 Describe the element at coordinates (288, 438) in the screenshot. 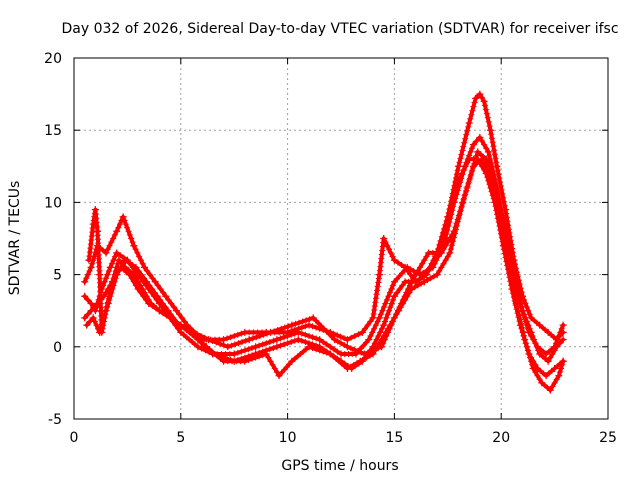

I see `x-tick-label: 10` at that location.